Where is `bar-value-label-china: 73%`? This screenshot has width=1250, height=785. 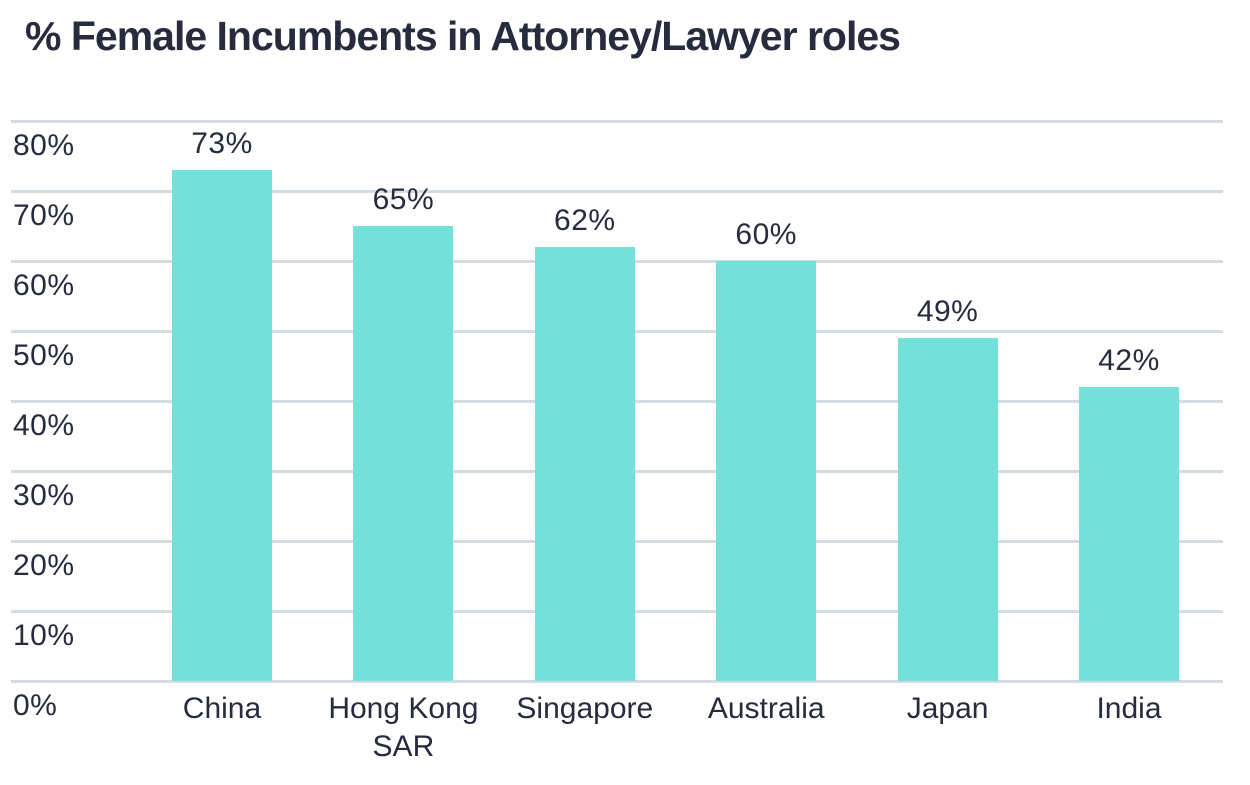
bar-value-label-china: 73% is located at coordinates (222, 143).